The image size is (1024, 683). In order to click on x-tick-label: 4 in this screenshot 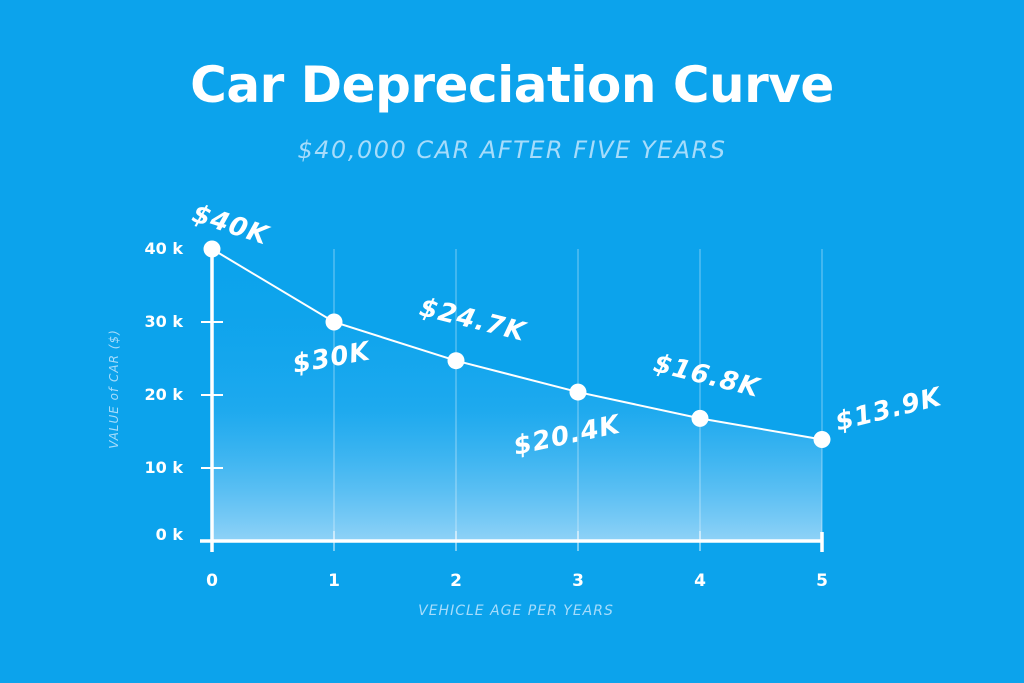, I will do `click(700, 581)`.